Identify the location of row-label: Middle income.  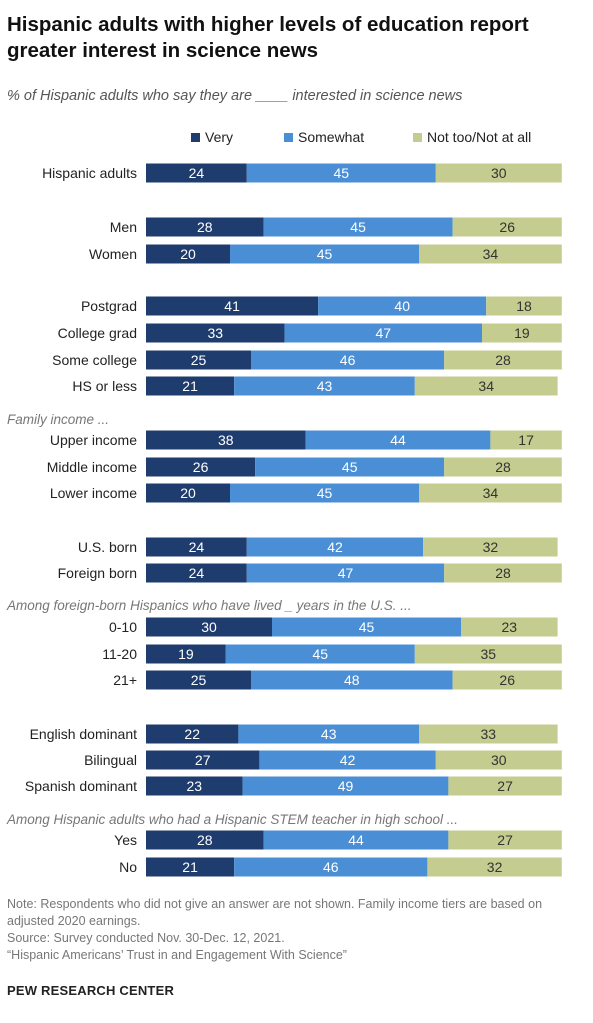
(92, 467).